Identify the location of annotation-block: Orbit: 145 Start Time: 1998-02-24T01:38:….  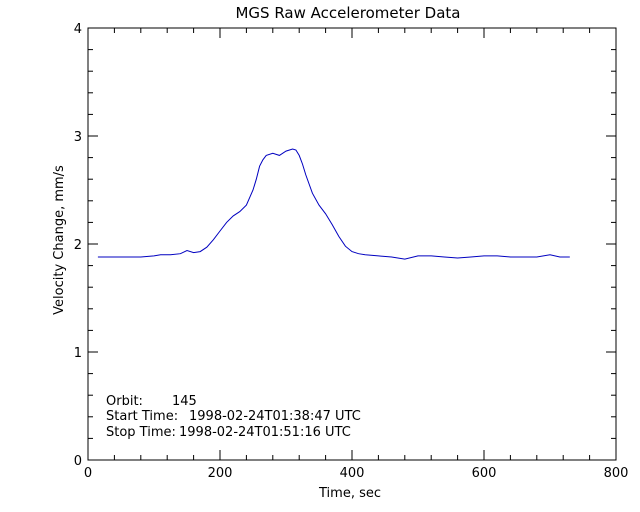
(233, 417).